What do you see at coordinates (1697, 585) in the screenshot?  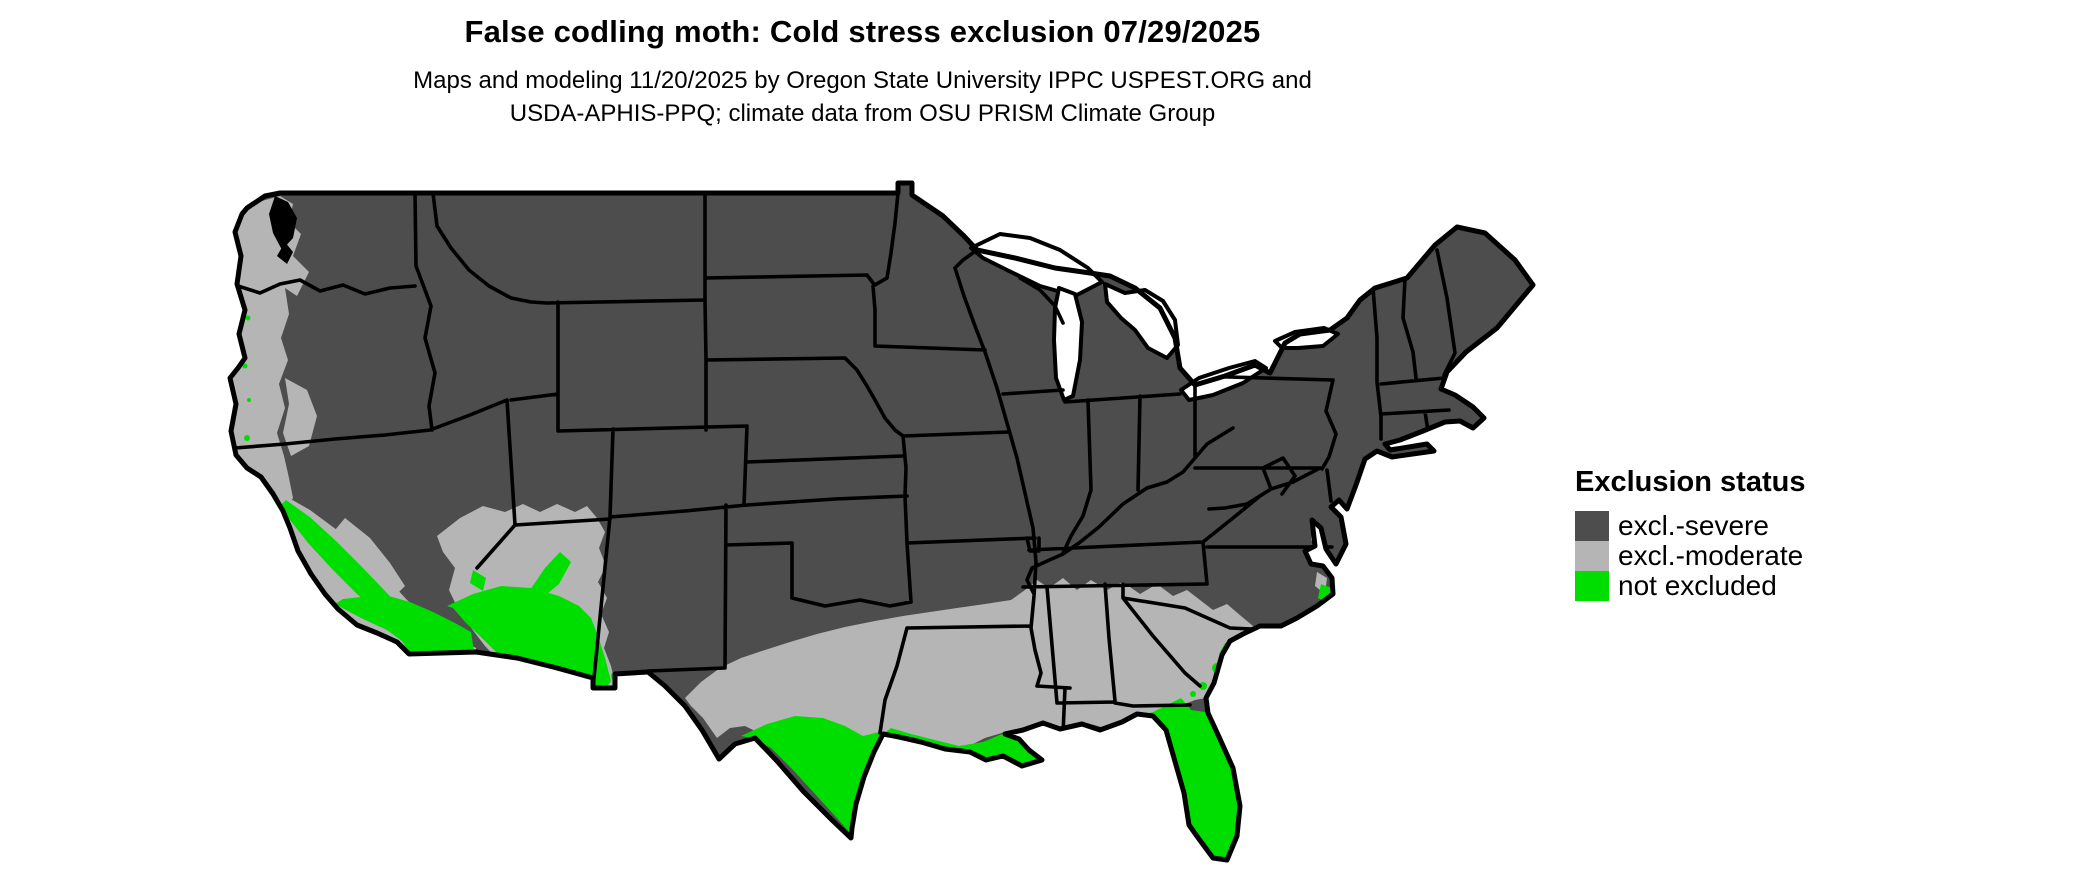 I see `legend-label-not-excluded: not excluded` at bounding box center [1697, 585].